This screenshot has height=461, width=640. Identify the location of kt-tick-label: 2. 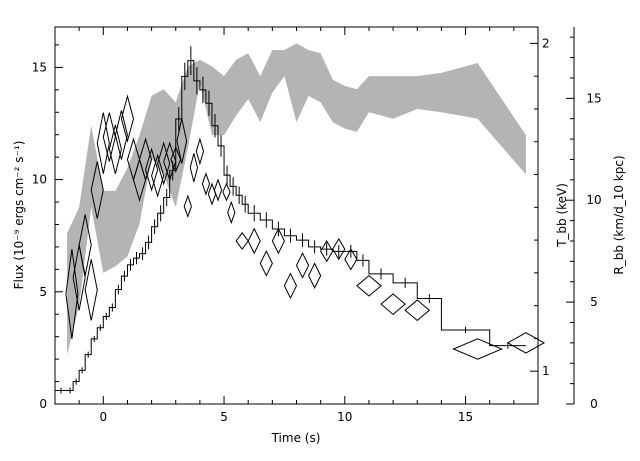
(546, 43).